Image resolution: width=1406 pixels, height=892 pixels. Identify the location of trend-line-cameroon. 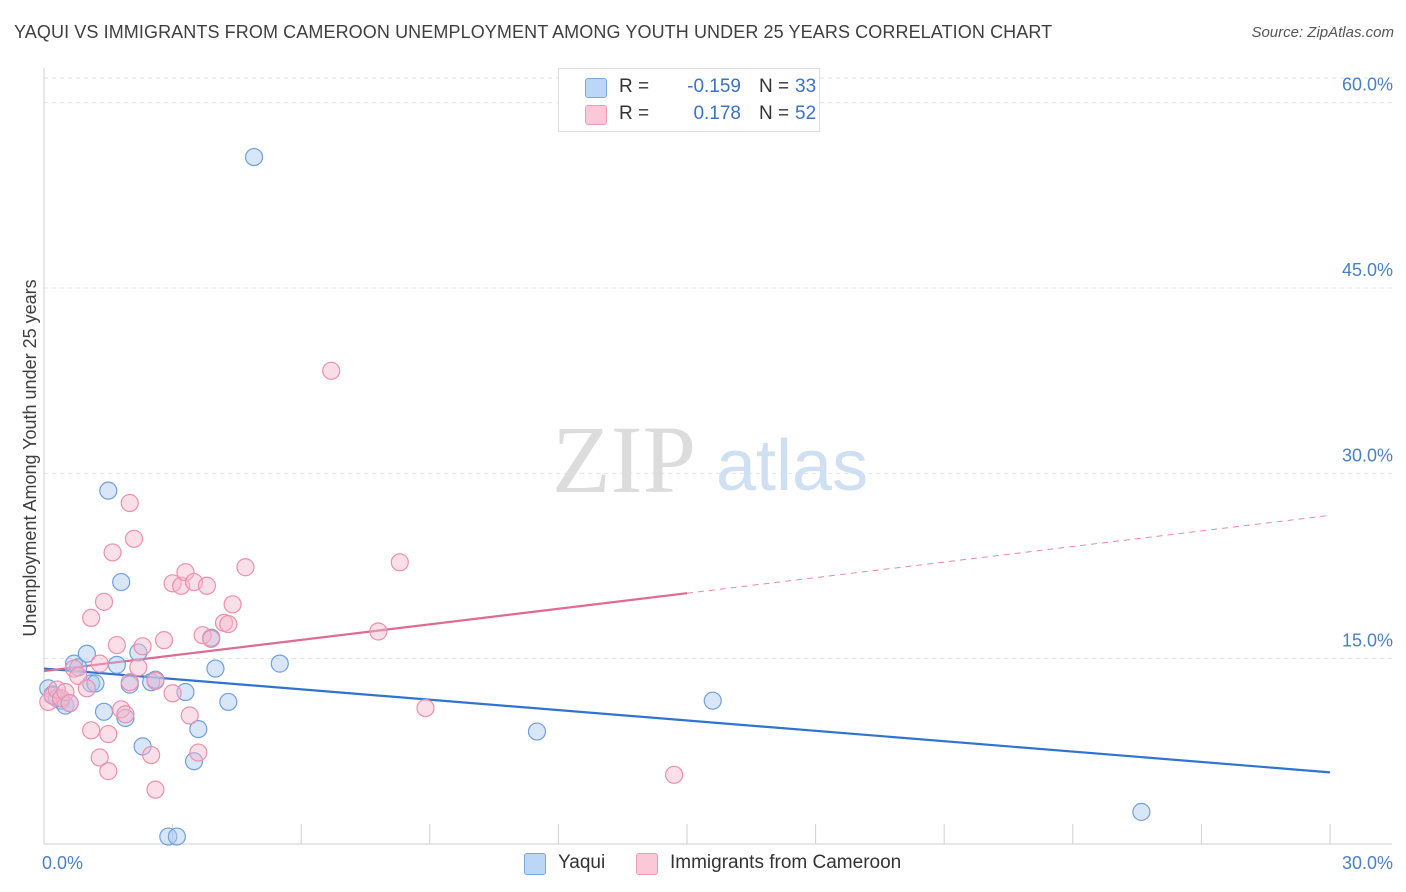
(365, 632).